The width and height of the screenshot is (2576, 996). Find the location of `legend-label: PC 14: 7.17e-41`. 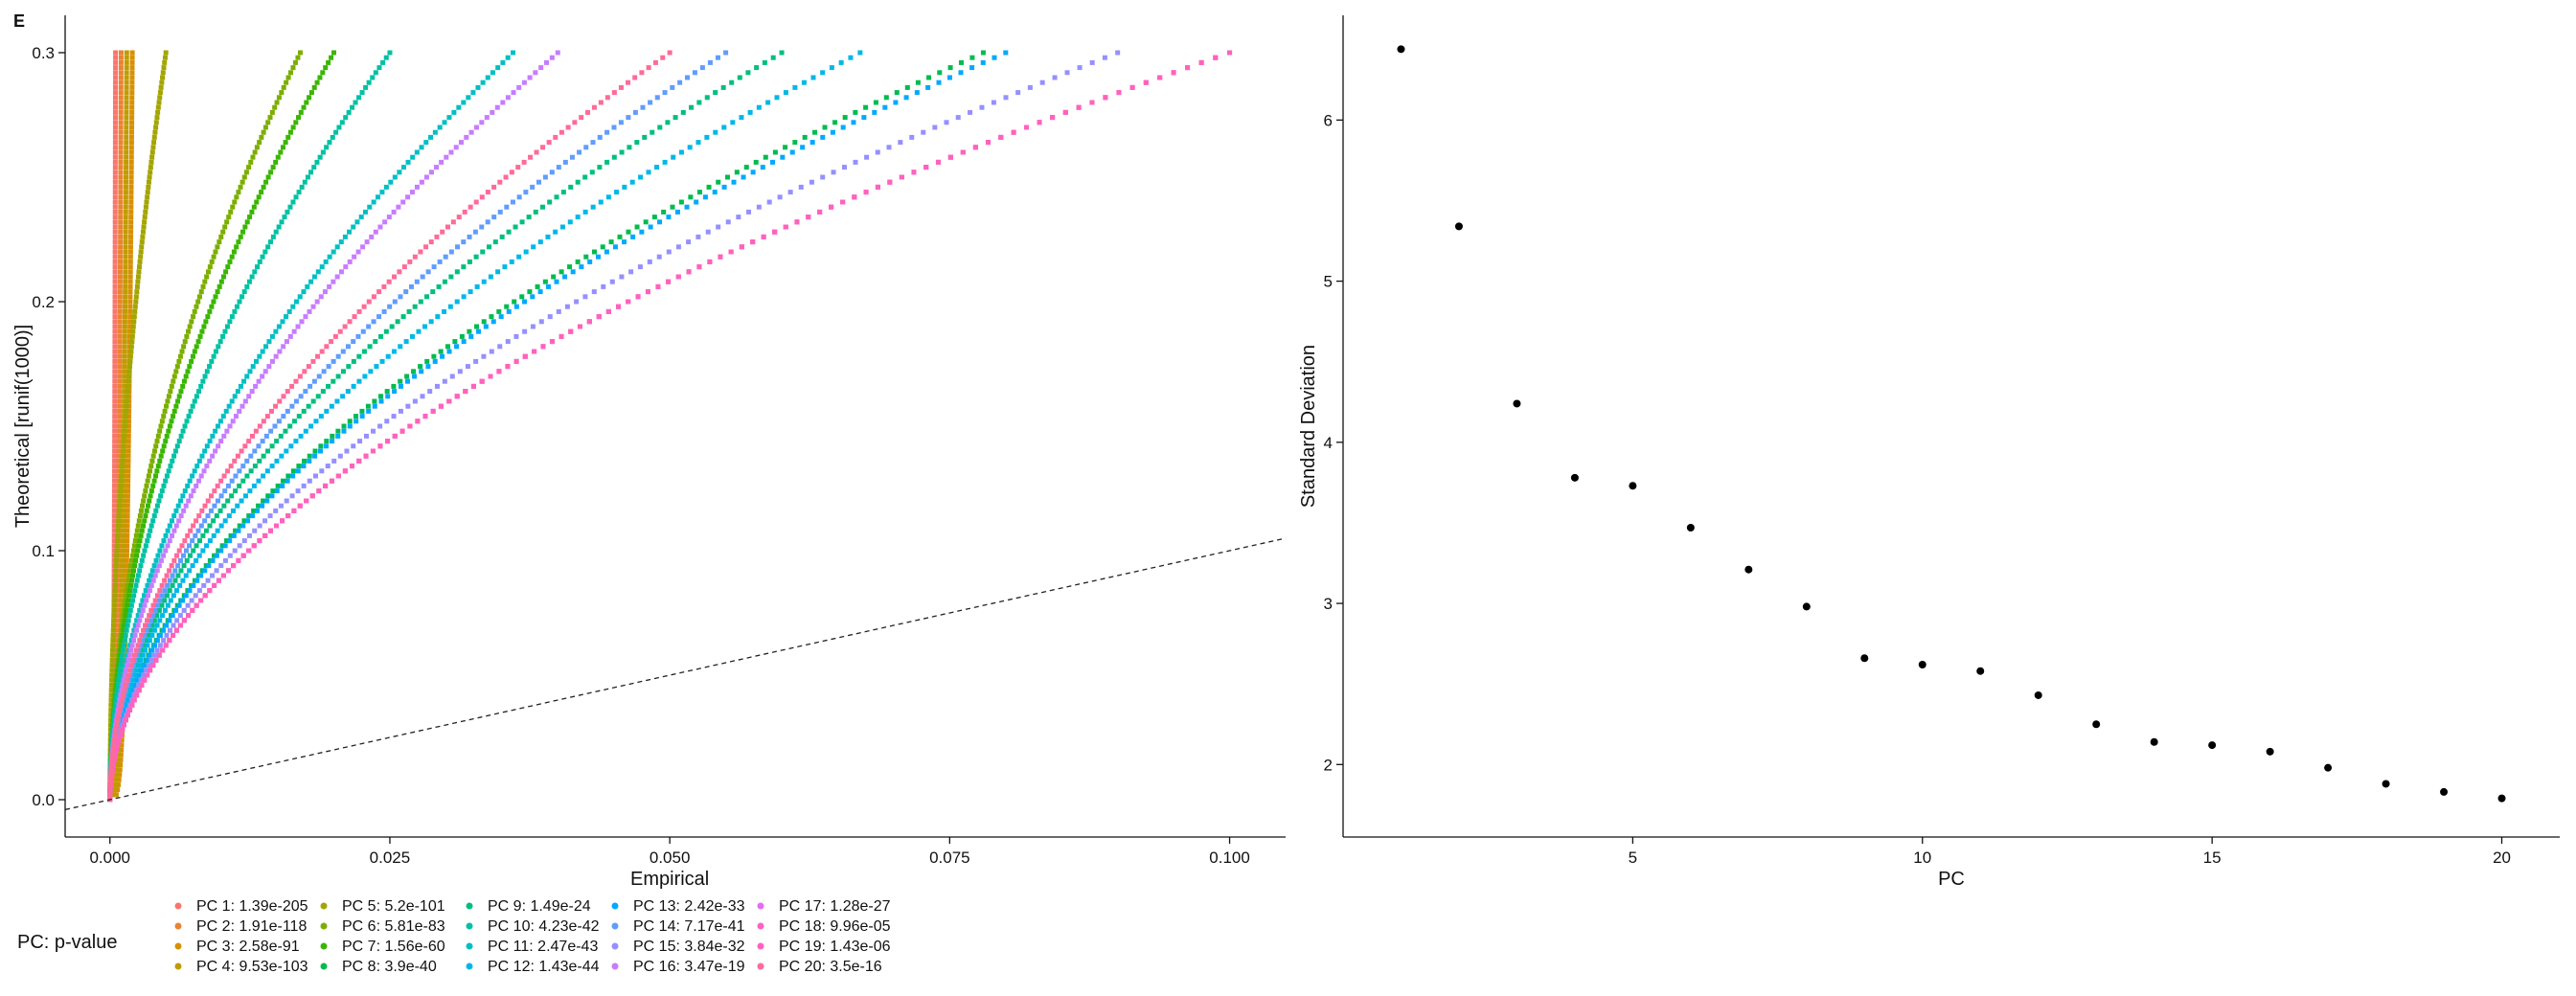

legend-label: PC 14: 7.17e-41 is located at coordinates (689, 927).